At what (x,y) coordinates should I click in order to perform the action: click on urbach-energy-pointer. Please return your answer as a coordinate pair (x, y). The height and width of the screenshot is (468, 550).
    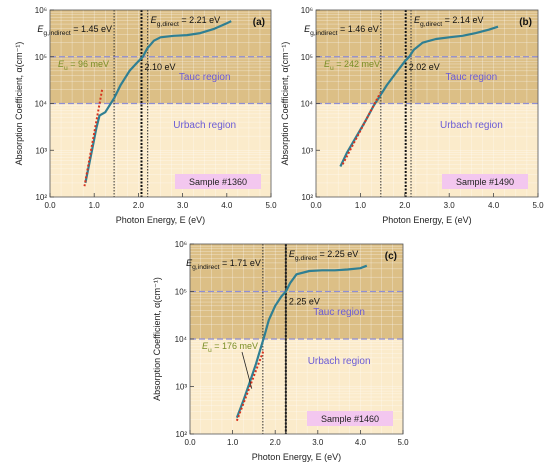
    Looking at the image, I should click on (247, 370).